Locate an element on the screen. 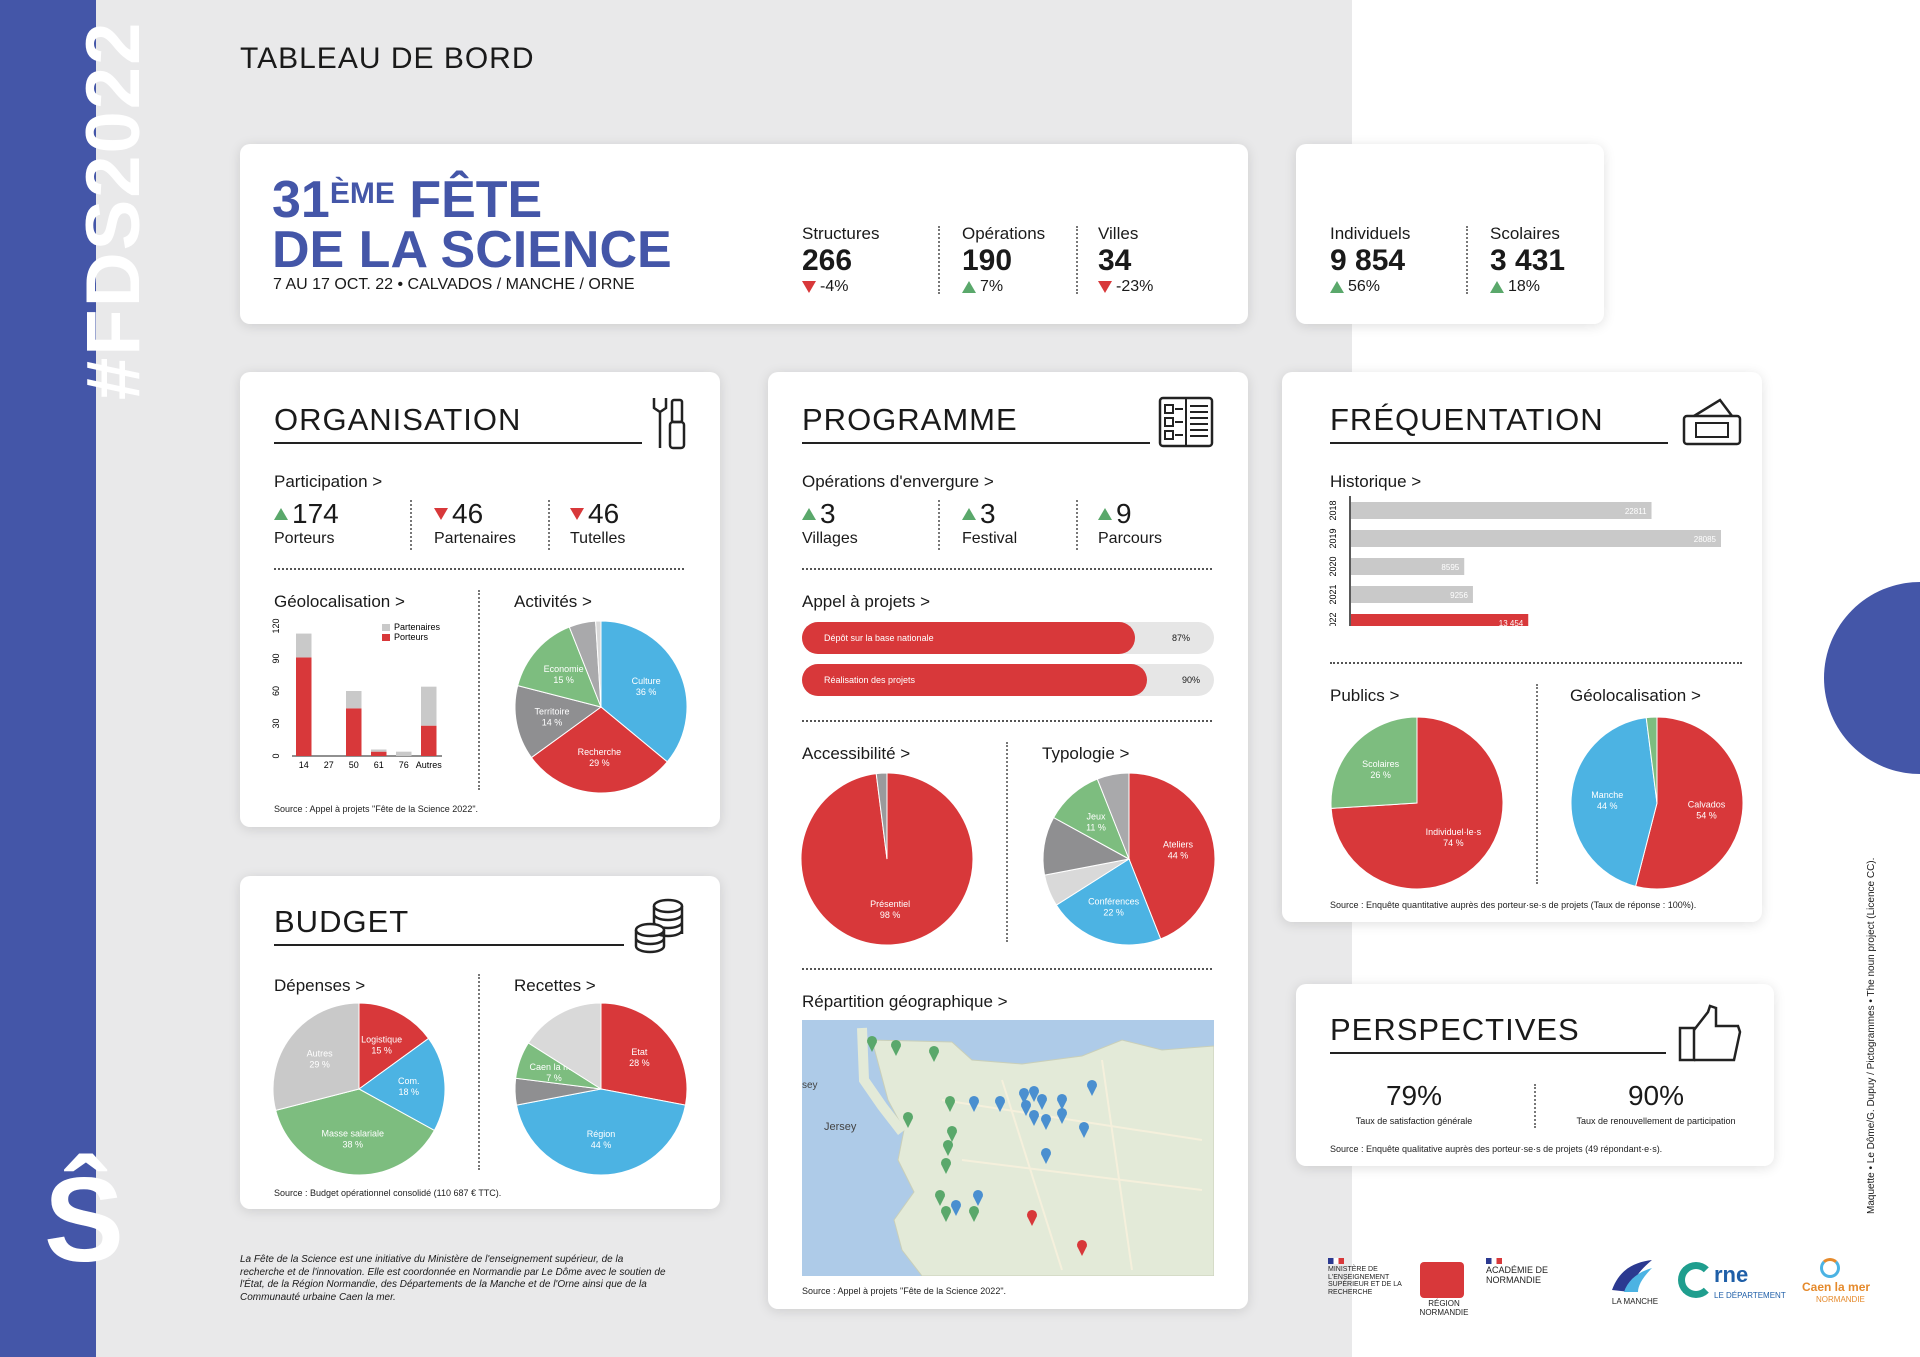 The width and height of the screenshot is (1920, 1357). map-label: Répartition géographique > is located at coordinates (905, 1001).